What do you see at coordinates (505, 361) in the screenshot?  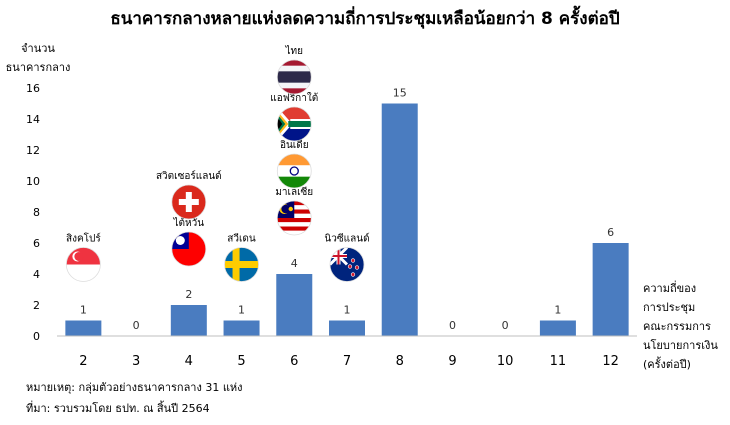 I see `x-tick-label-10: 10` at bounding box center [505, 361].